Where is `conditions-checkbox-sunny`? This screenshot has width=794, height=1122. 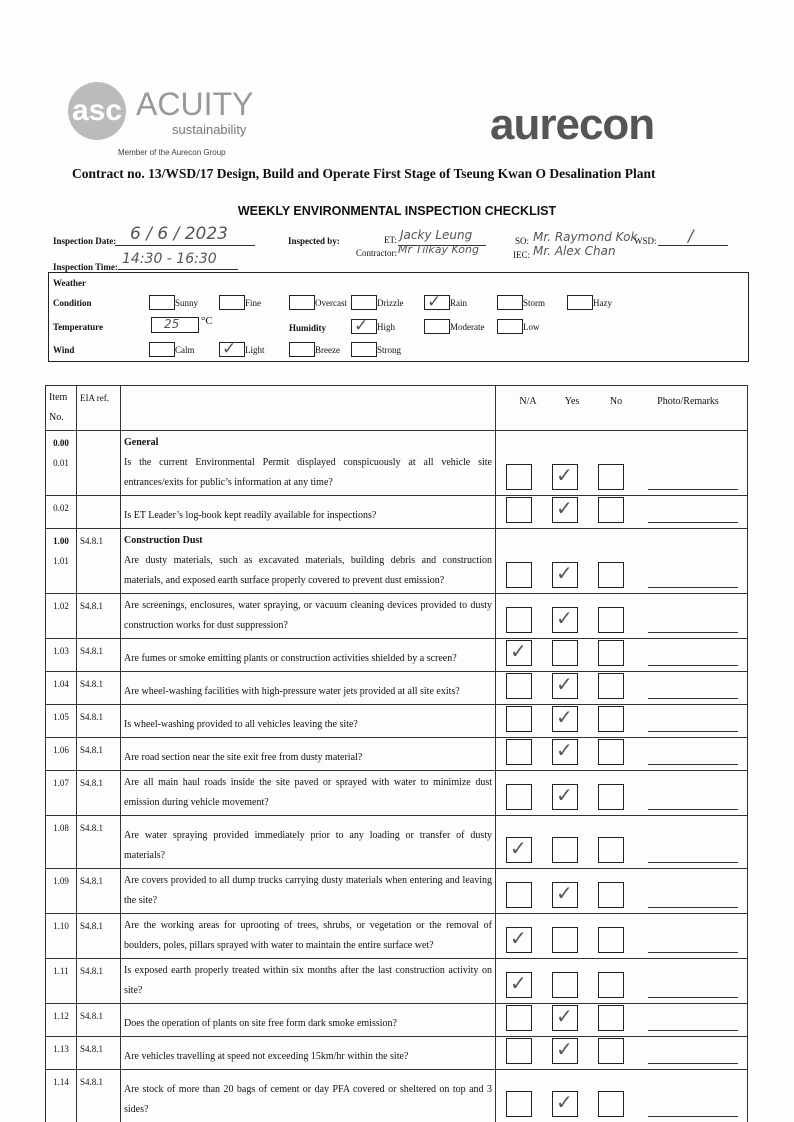
conditions-checkbox-sunny is located at coordinates (162, 302).